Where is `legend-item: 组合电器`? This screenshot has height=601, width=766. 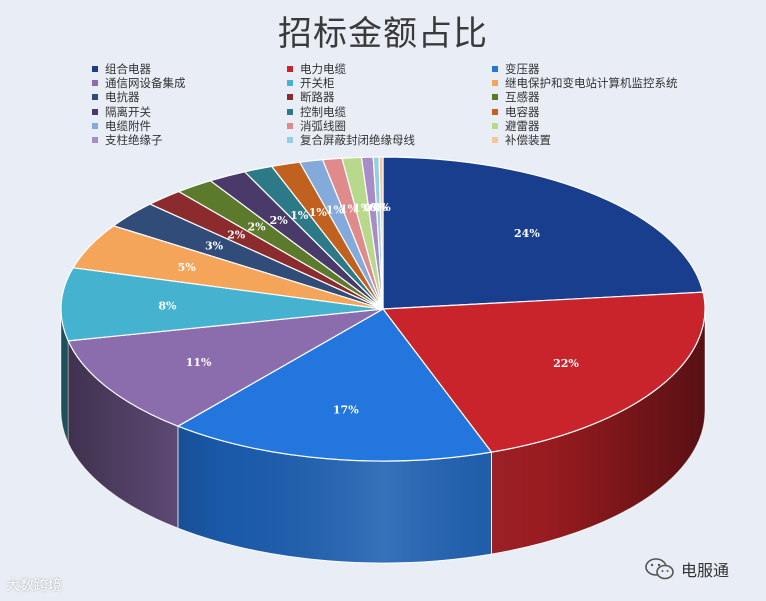
legend-item: 组合电器 is located at coordinates (189, 69).